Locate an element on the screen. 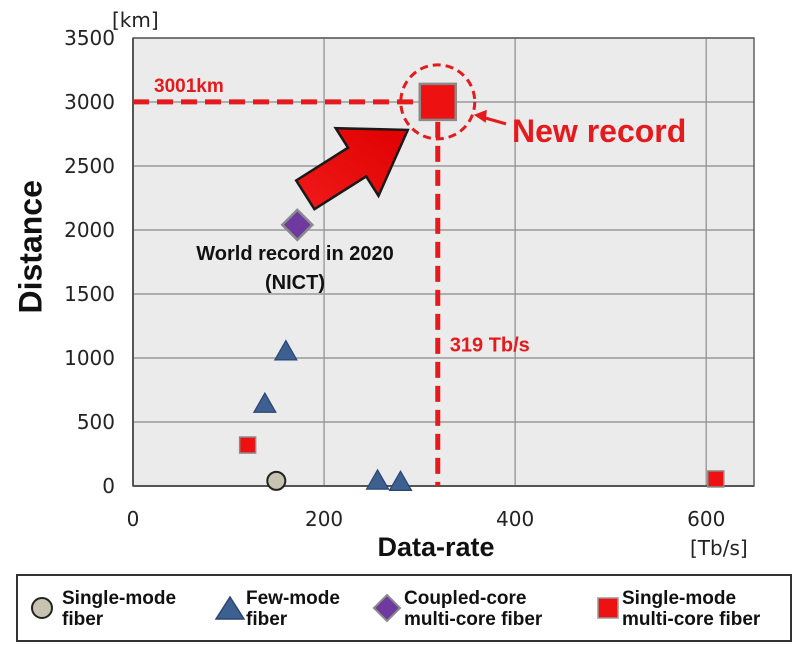 This screenshot has height=649, width=801. legend-triangle-marker is located at coordinates (230, 607).